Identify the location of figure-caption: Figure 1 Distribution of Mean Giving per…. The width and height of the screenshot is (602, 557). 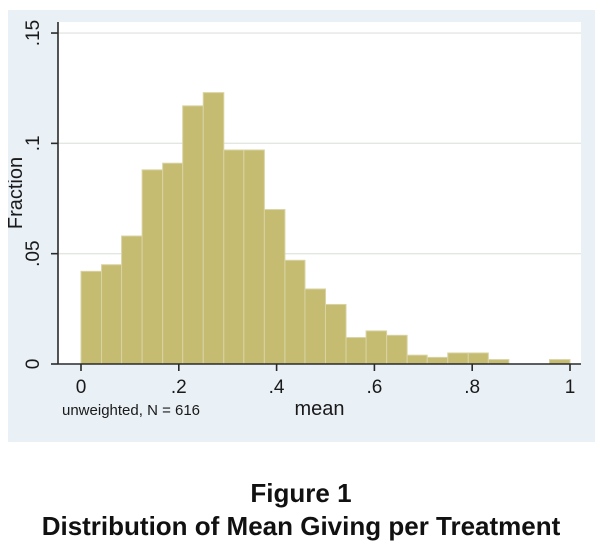
(301, 511).